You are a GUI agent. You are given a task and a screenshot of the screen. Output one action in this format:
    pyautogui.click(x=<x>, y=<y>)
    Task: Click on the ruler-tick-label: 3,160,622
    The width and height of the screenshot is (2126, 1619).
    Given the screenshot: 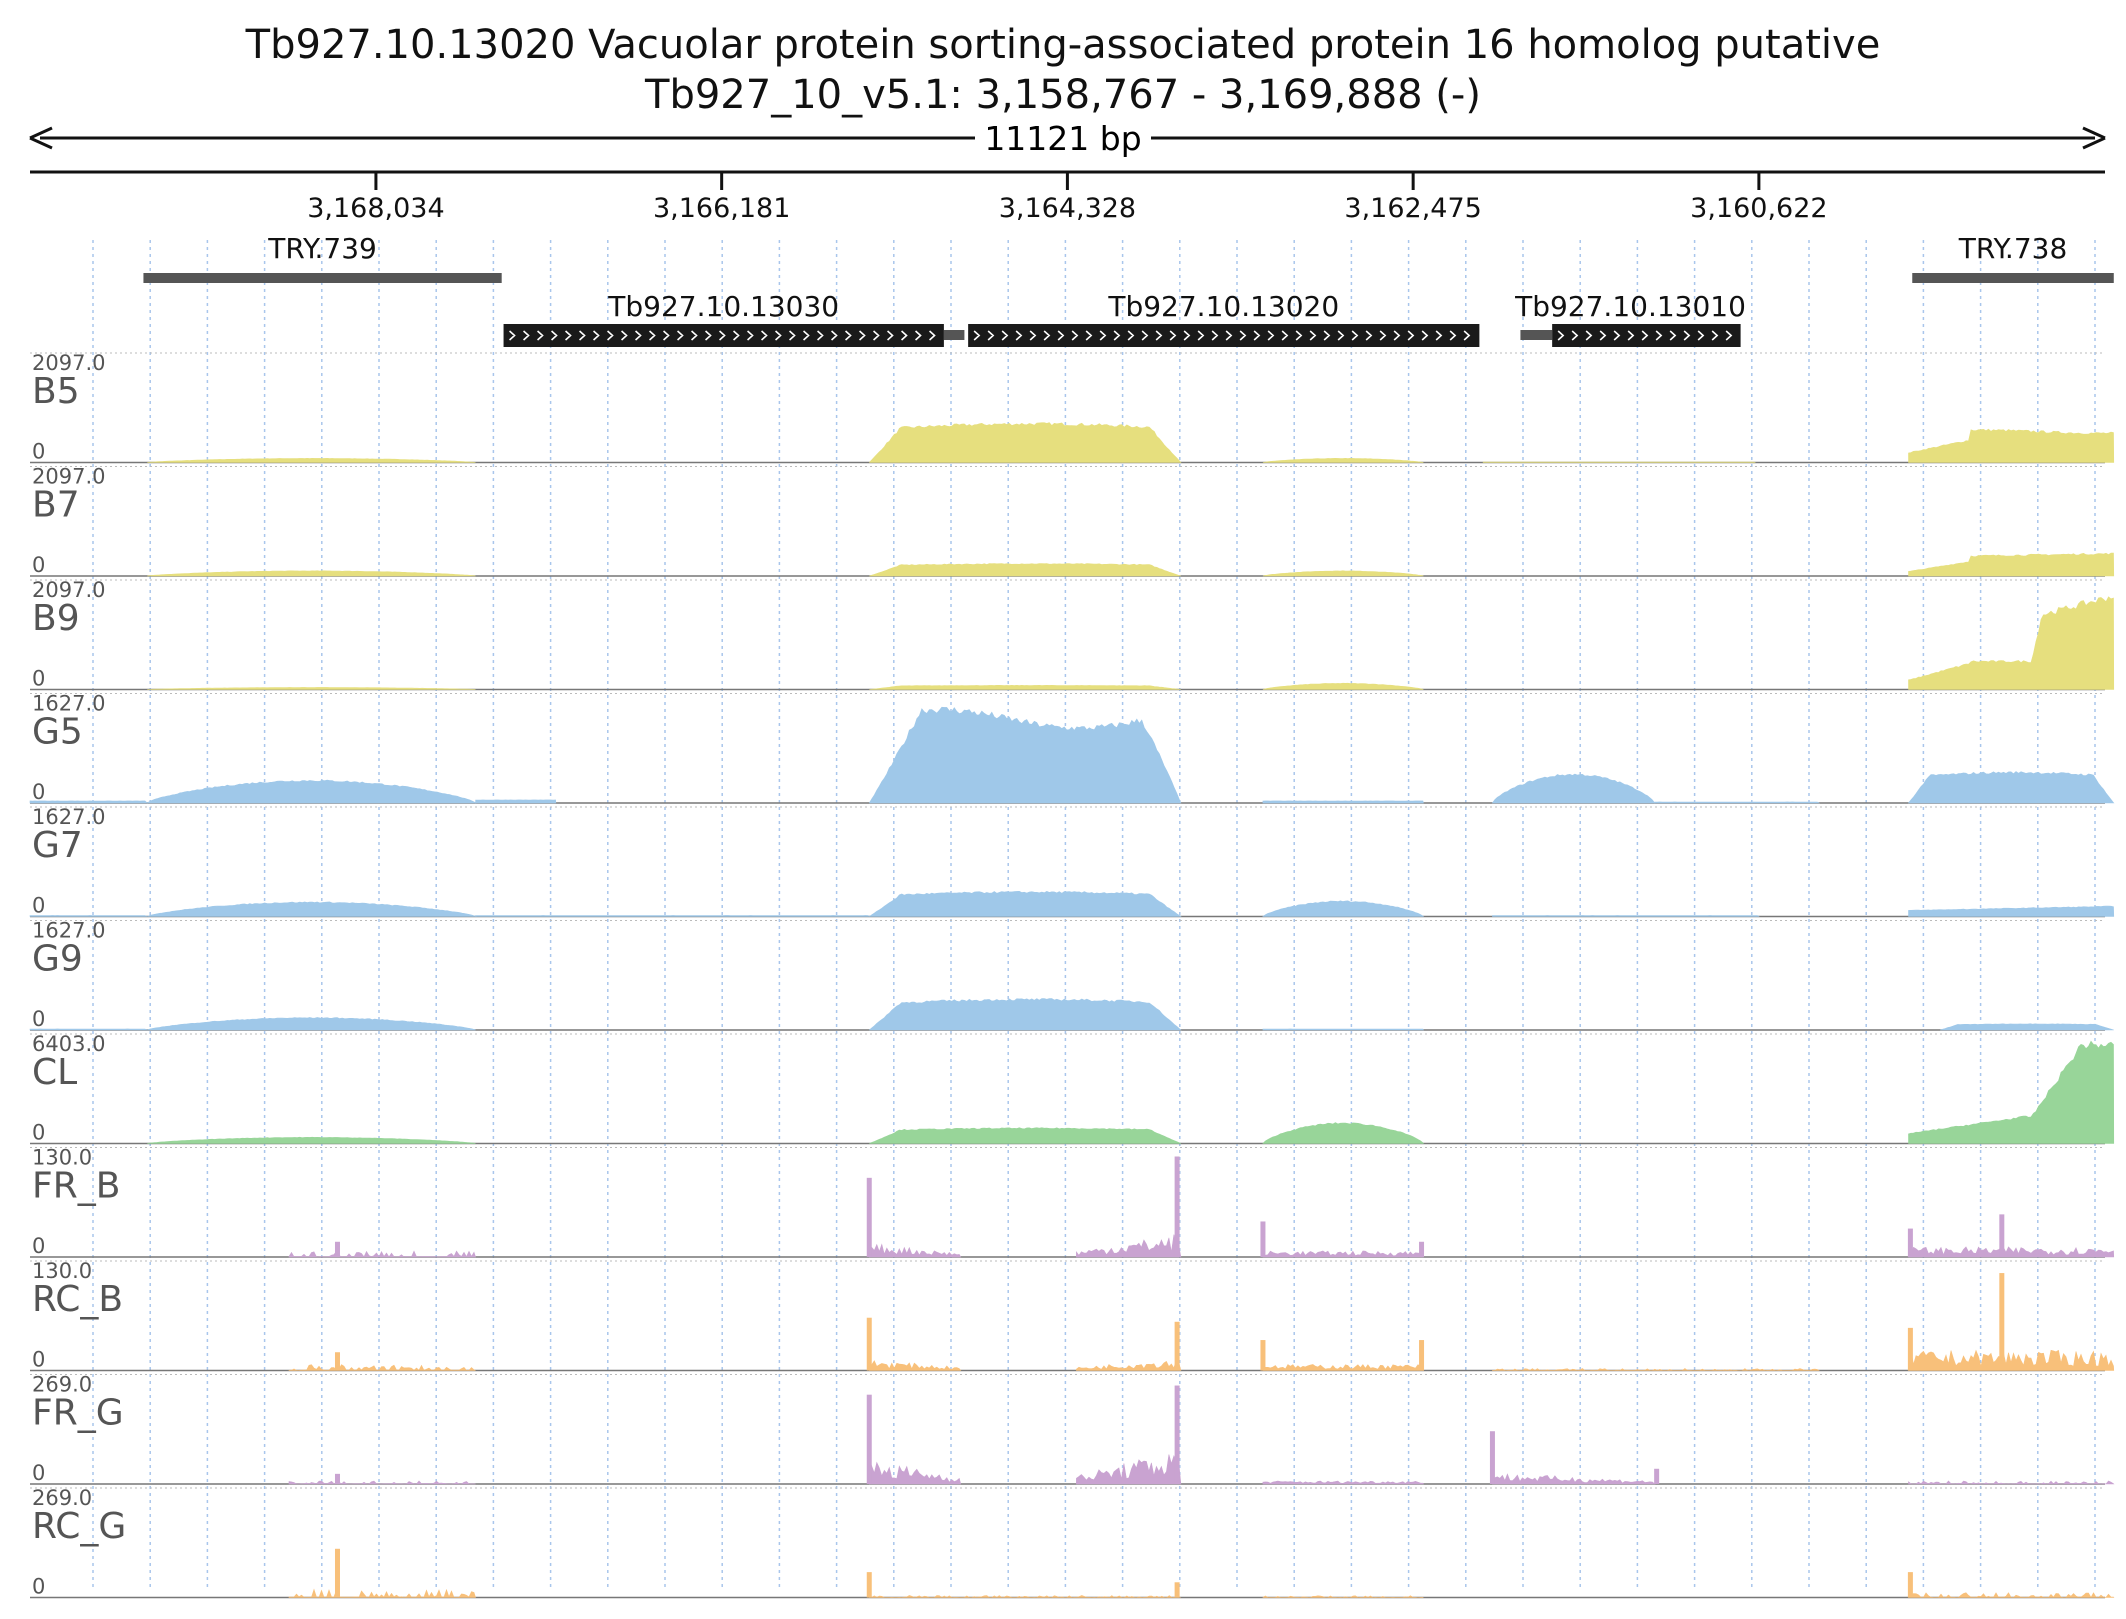 What is the action you would take?
    pyautogui.click(x=1758, y=208)
    